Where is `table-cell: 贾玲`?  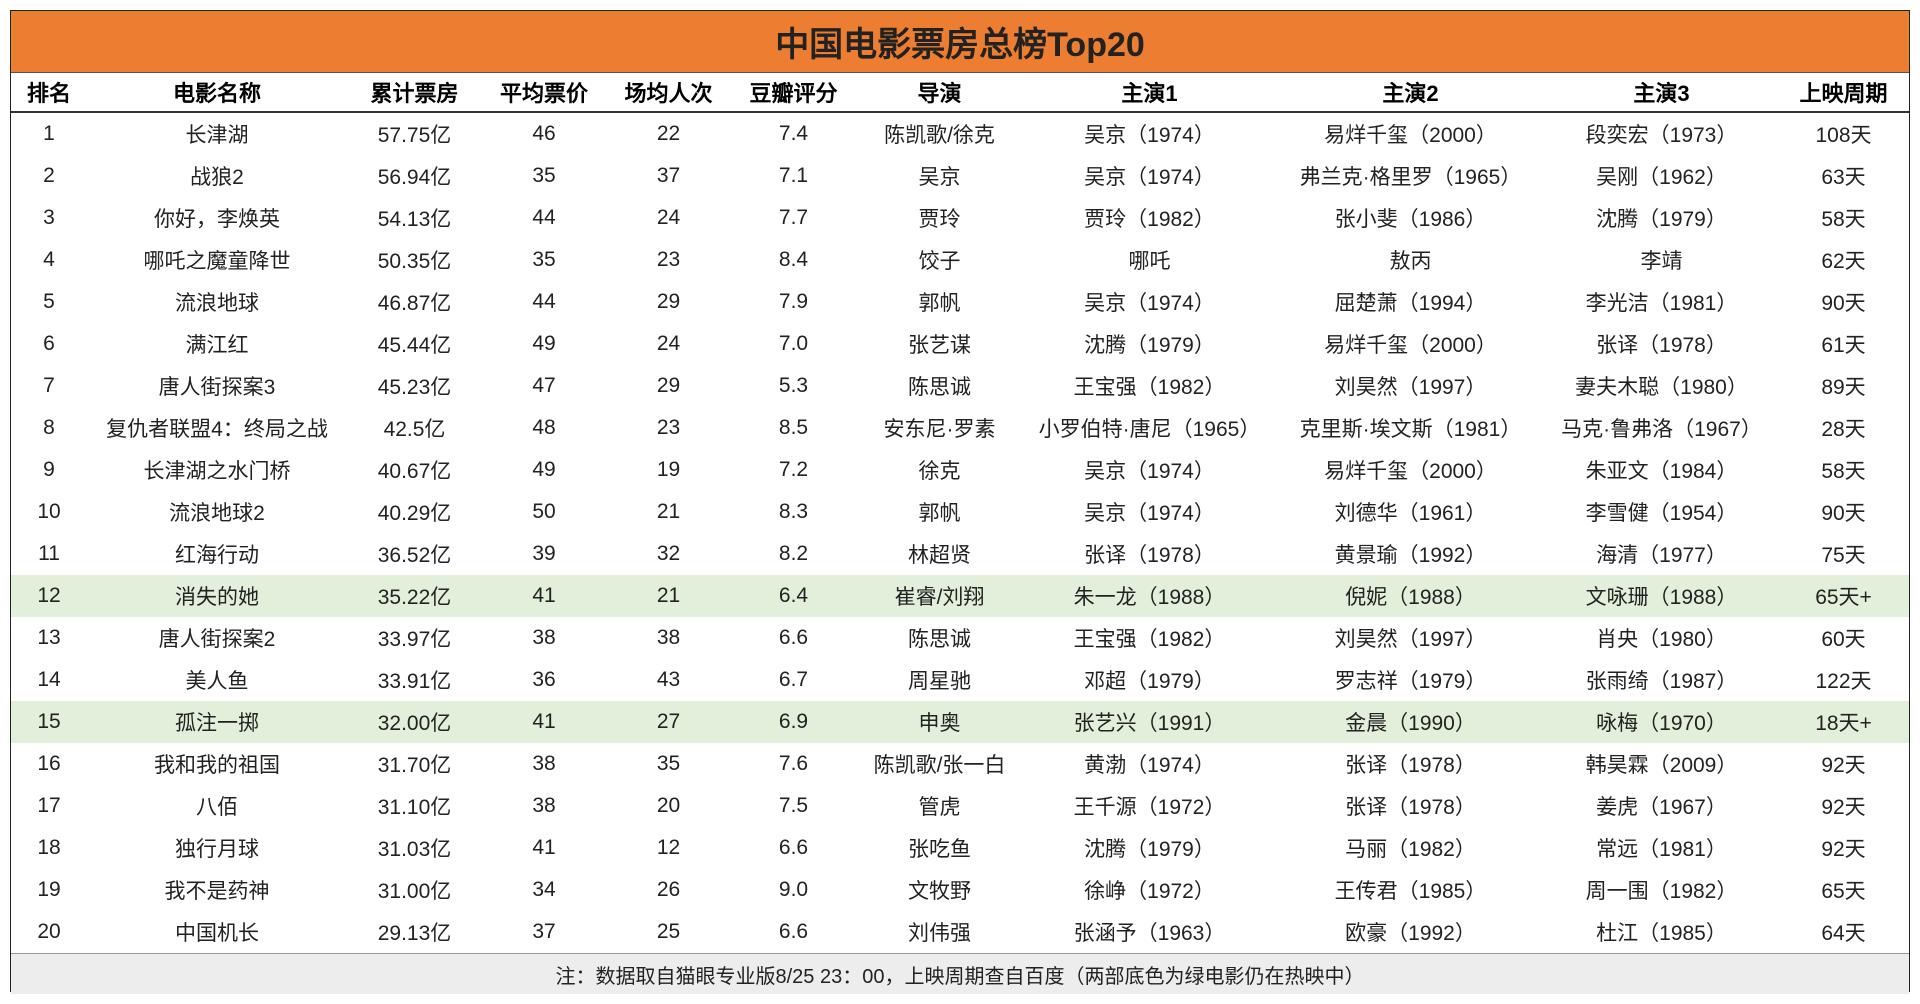
table-cell: 贾玲 is located at coordinates (939, 219).